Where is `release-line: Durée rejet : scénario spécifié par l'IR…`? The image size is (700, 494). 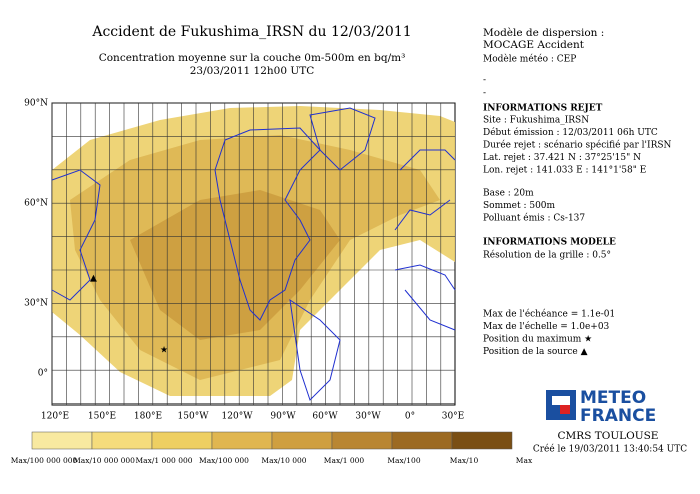
release-line: Durée rejet : scénario spécifié par l'IR… is located at coordinates (577, 145).